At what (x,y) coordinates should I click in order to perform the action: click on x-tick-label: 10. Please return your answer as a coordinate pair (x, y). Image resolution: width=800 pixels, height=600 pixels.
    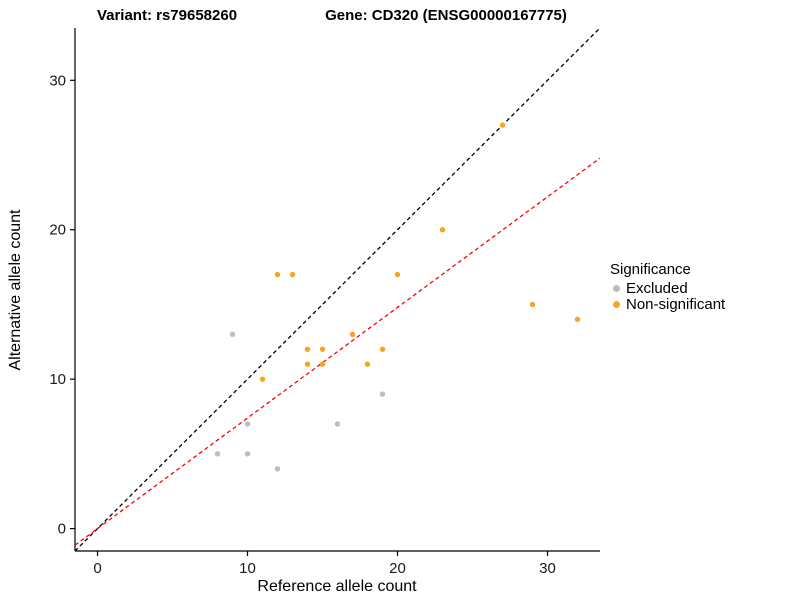
    Looking at the image, I should click on (247, 568).